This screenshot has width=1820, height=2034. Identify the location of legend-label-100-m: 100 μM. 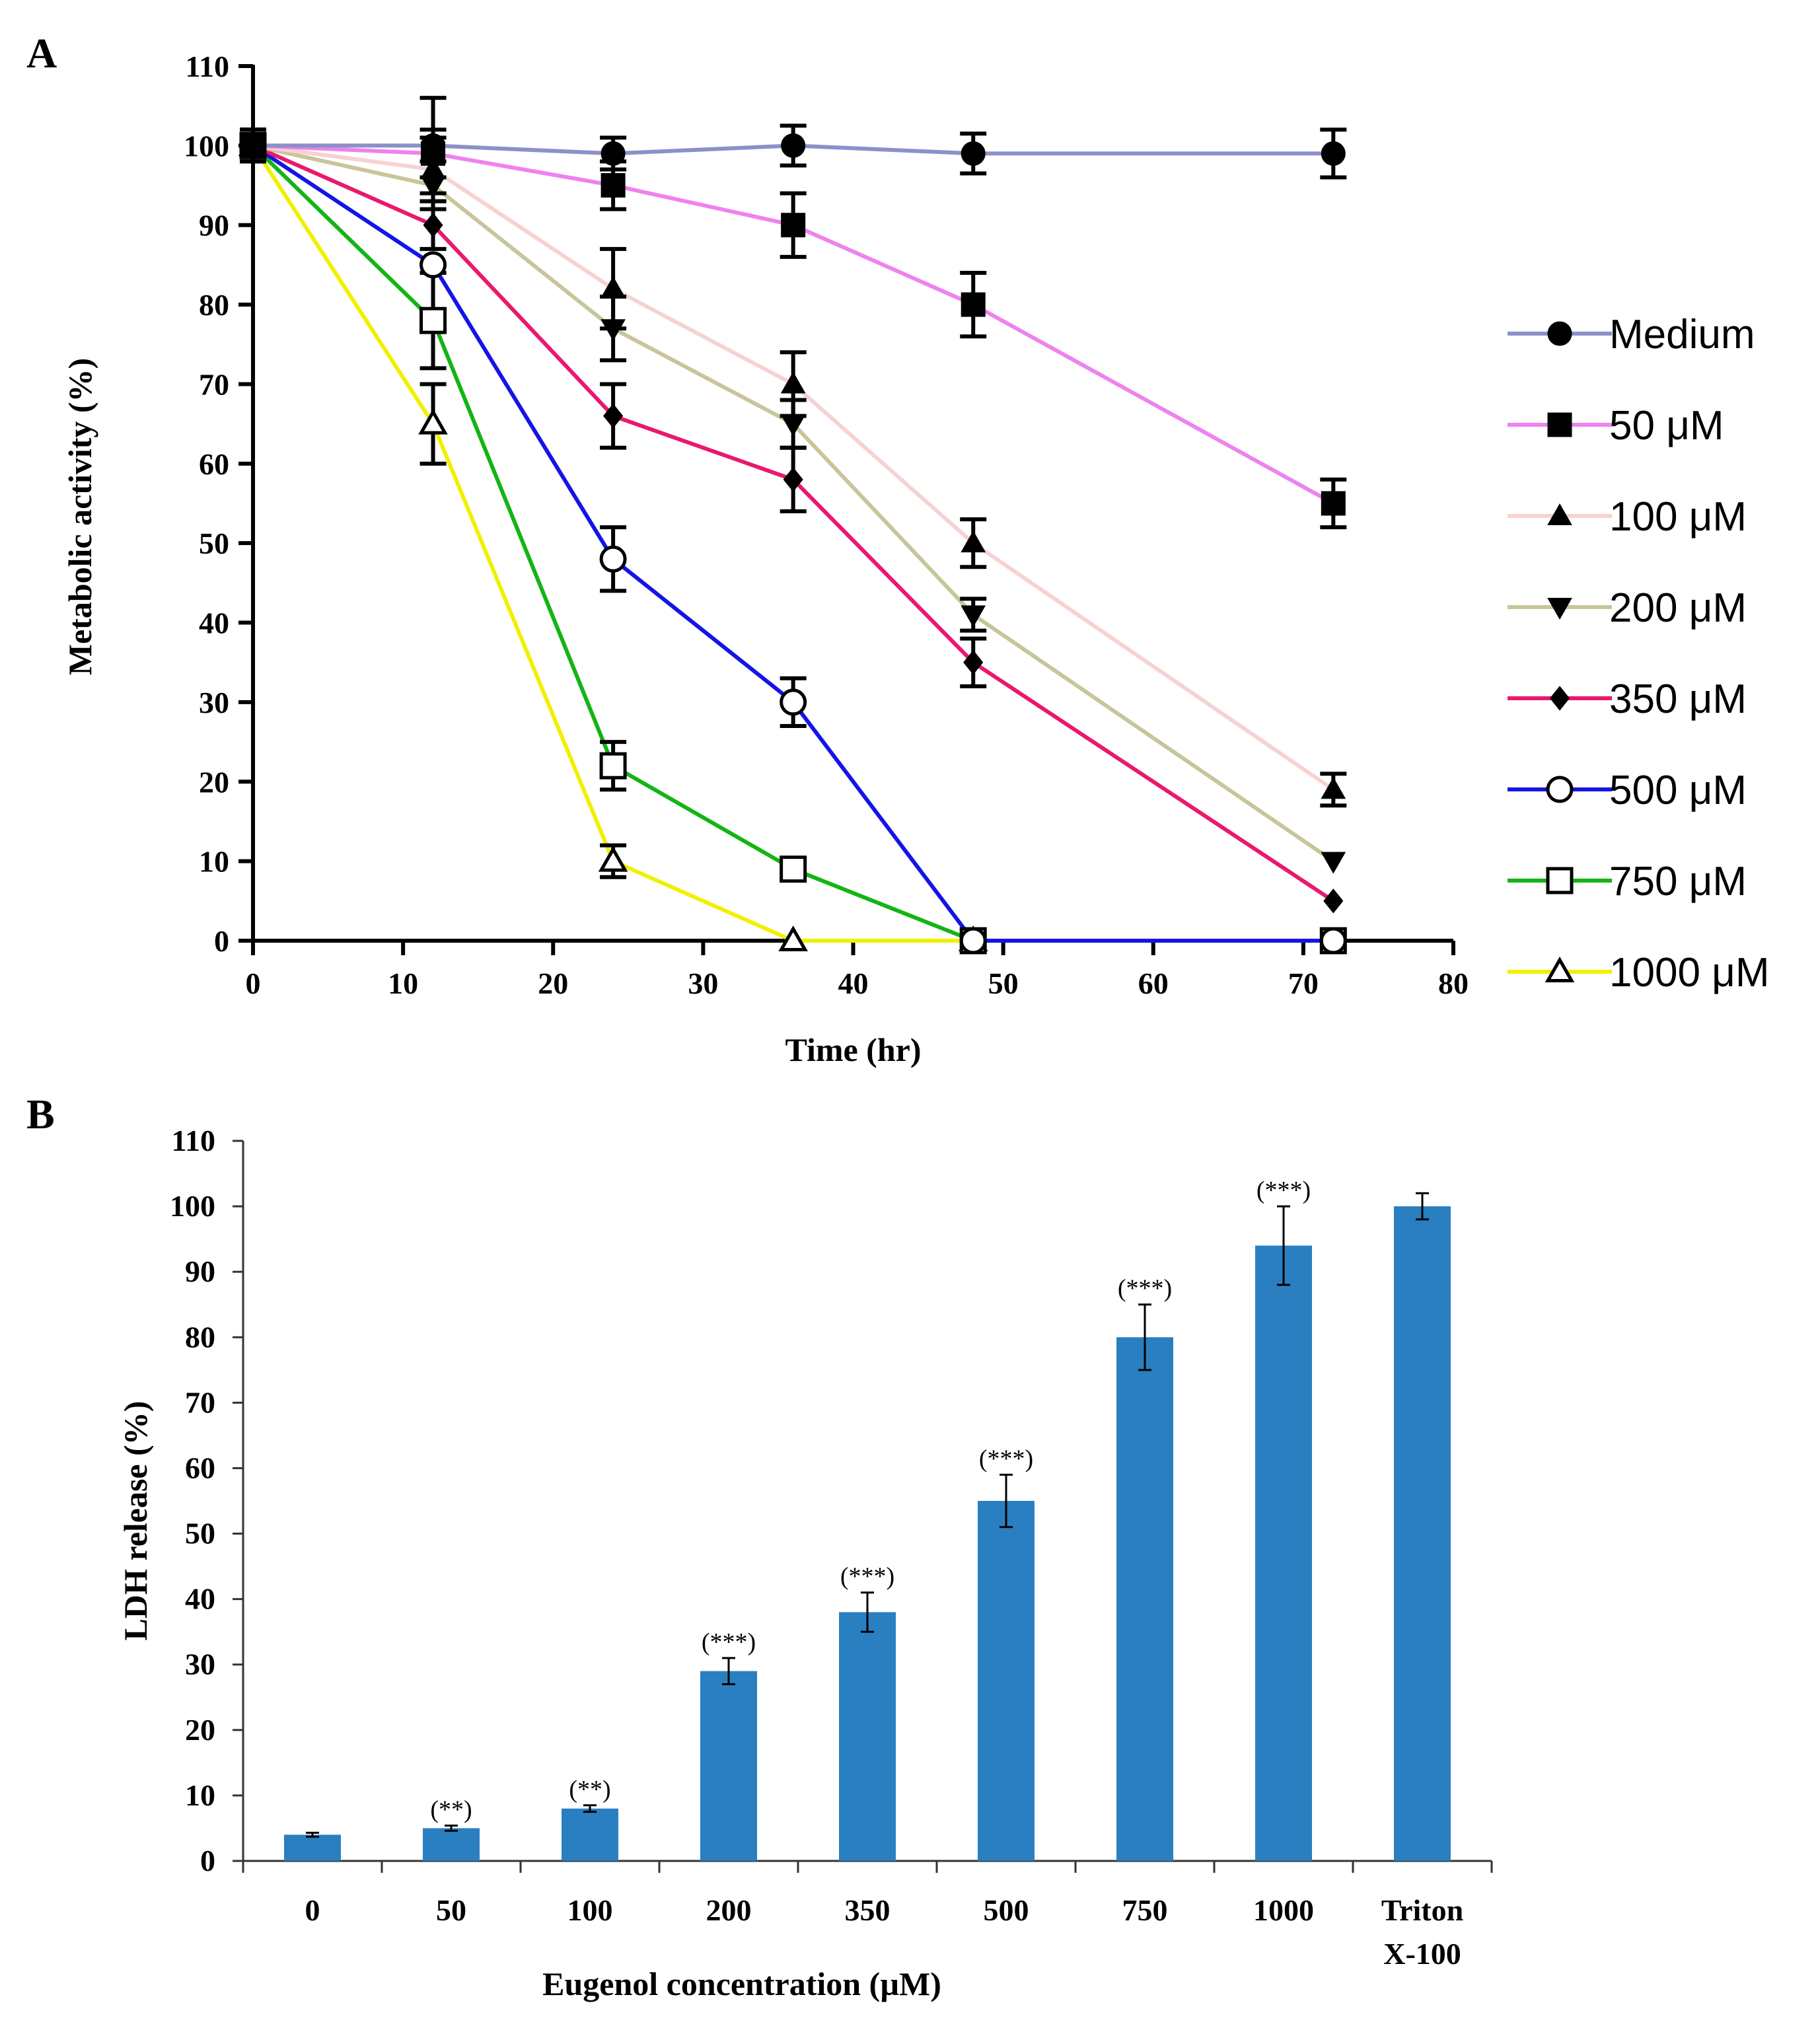
(1678, 517).